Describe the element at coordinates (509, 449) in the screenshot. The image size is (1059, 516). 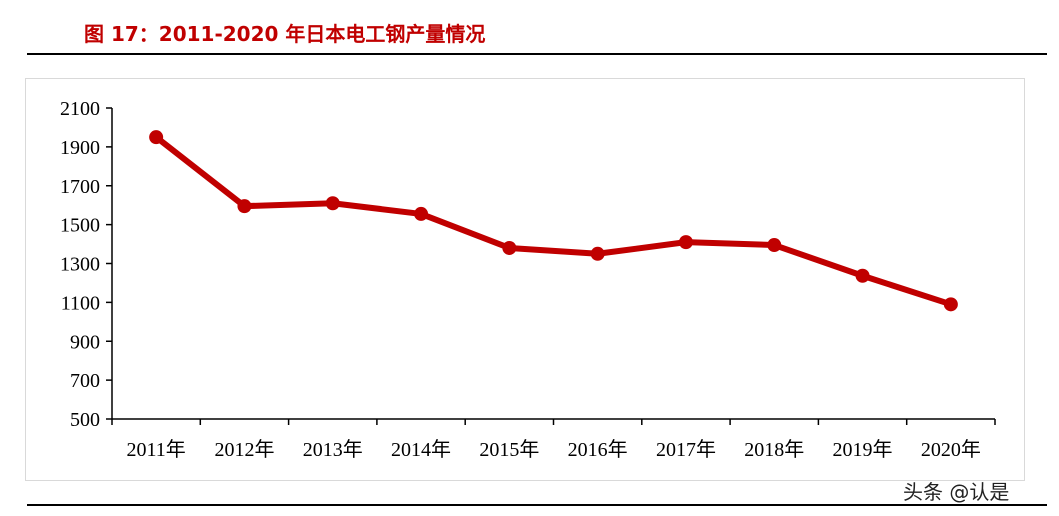
I see `x-tick-label: 2015年` at that location.